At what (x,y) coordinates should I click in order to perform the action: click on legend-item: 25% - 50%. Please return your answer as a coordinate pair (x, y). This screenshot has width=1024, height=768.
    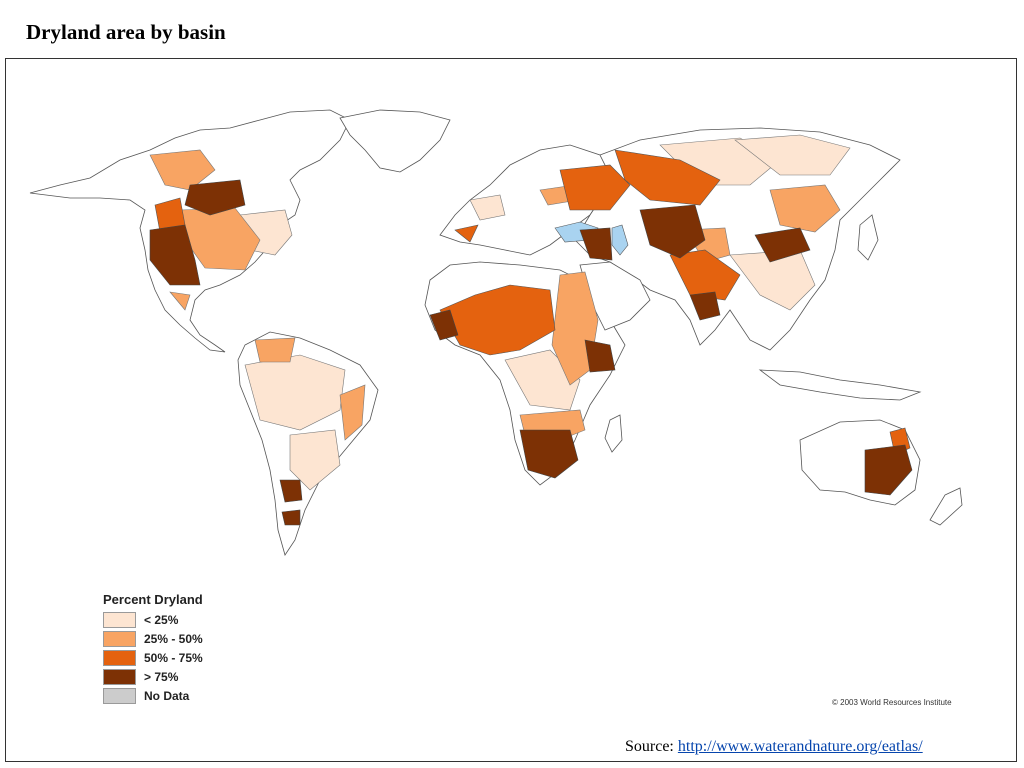
    Looking at the image, I should click on (153, 638).